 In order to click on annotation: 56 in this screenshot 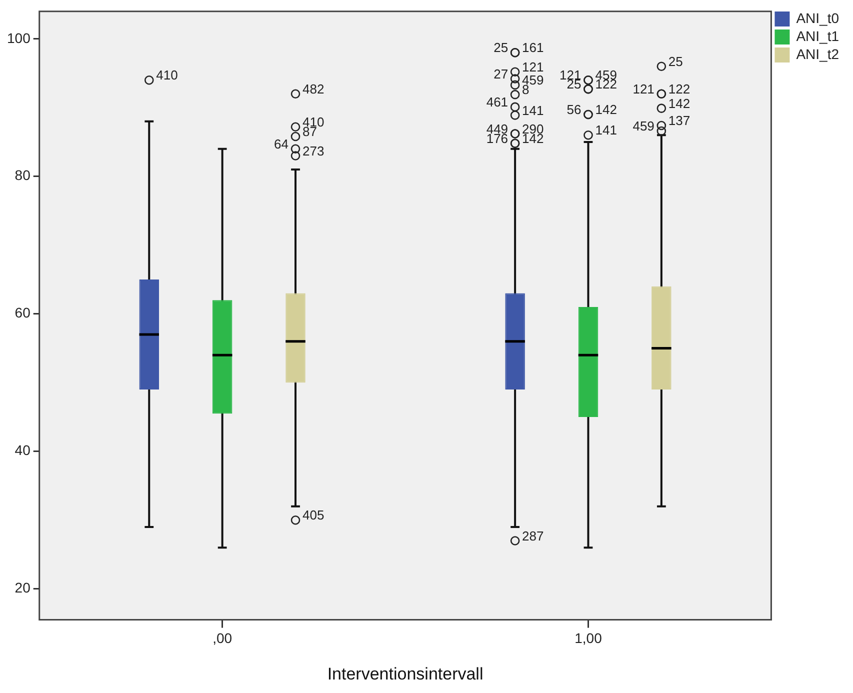, I will do `click(574, 110)`.